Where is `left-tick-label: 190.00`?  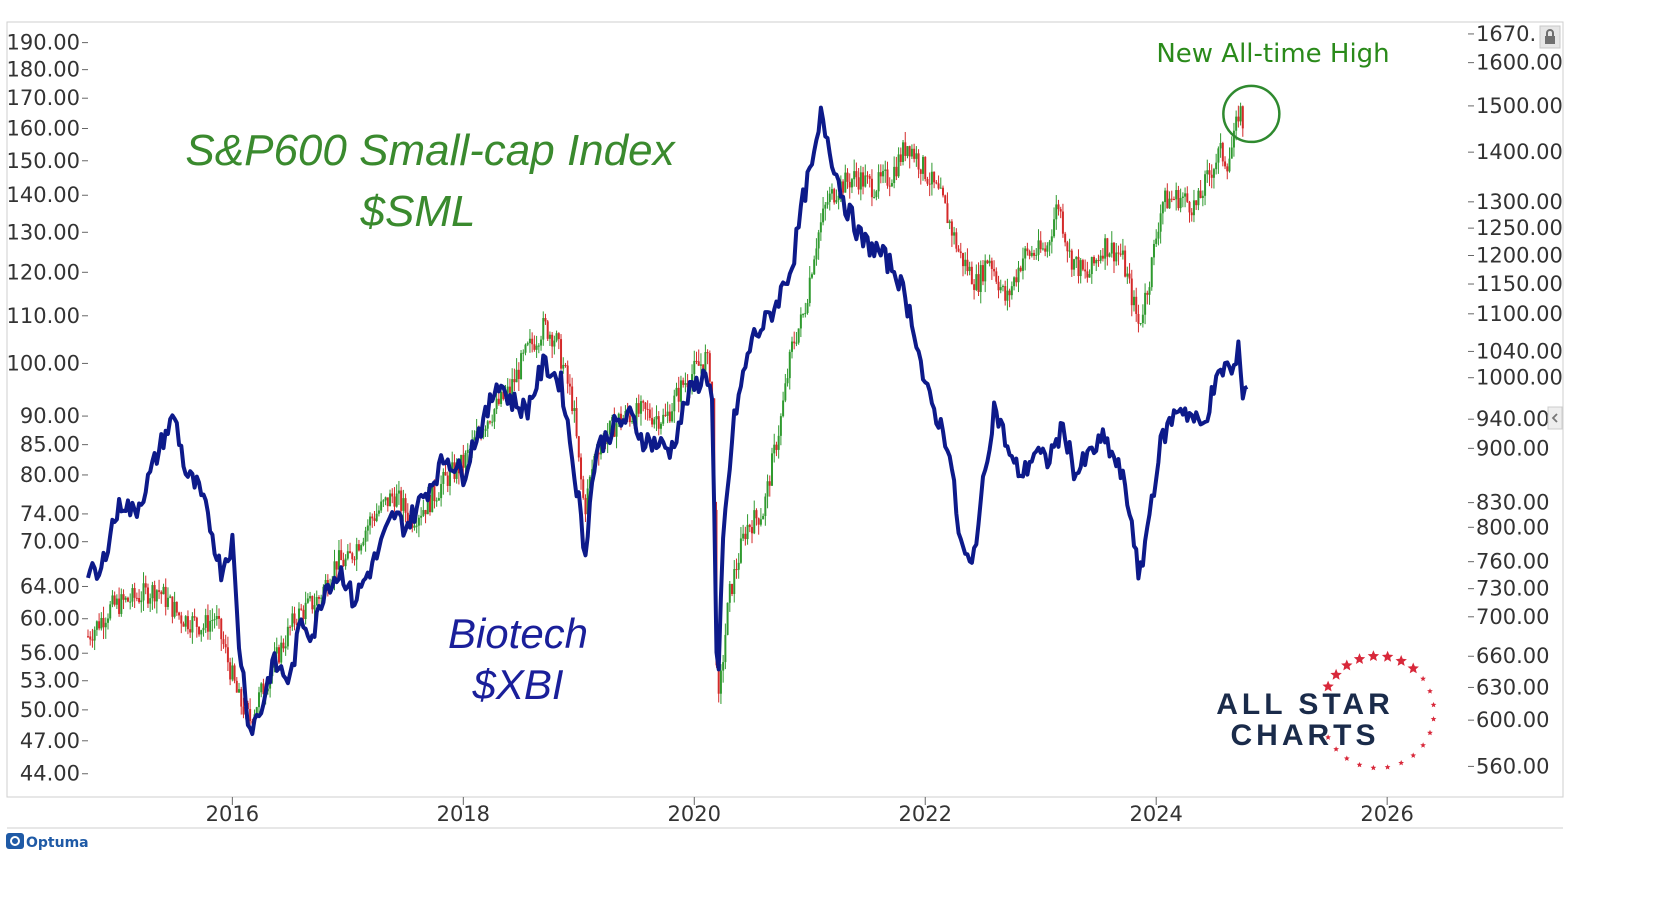 left-tick-label: 190.00 is located at coordinates (43, 43).